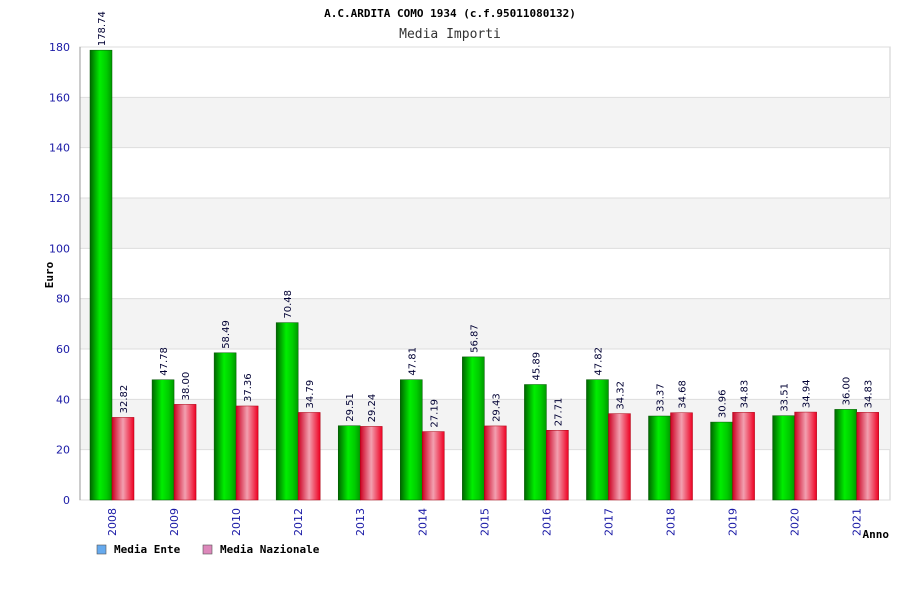 This screenshot has width=900, height=600. Describe the element at coordinates (847, 391) in the screenshot. I see `value-label-media-ente: 36.00` at that location.